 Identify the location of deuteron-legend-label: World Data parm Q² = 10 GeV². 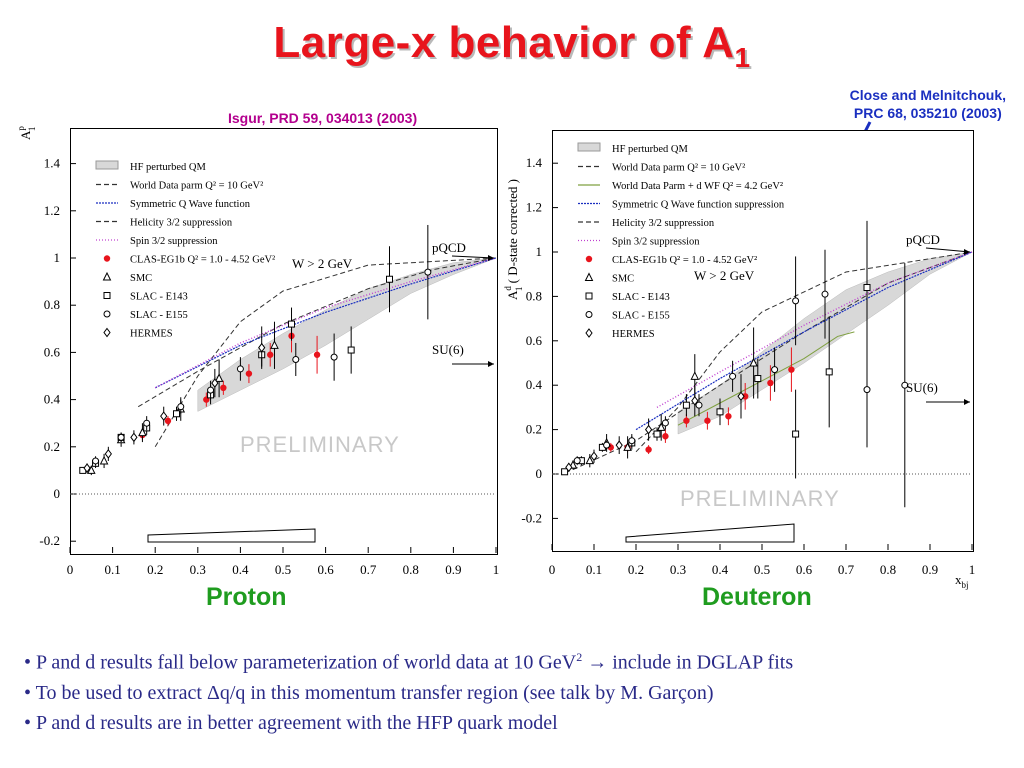
(678, 168).